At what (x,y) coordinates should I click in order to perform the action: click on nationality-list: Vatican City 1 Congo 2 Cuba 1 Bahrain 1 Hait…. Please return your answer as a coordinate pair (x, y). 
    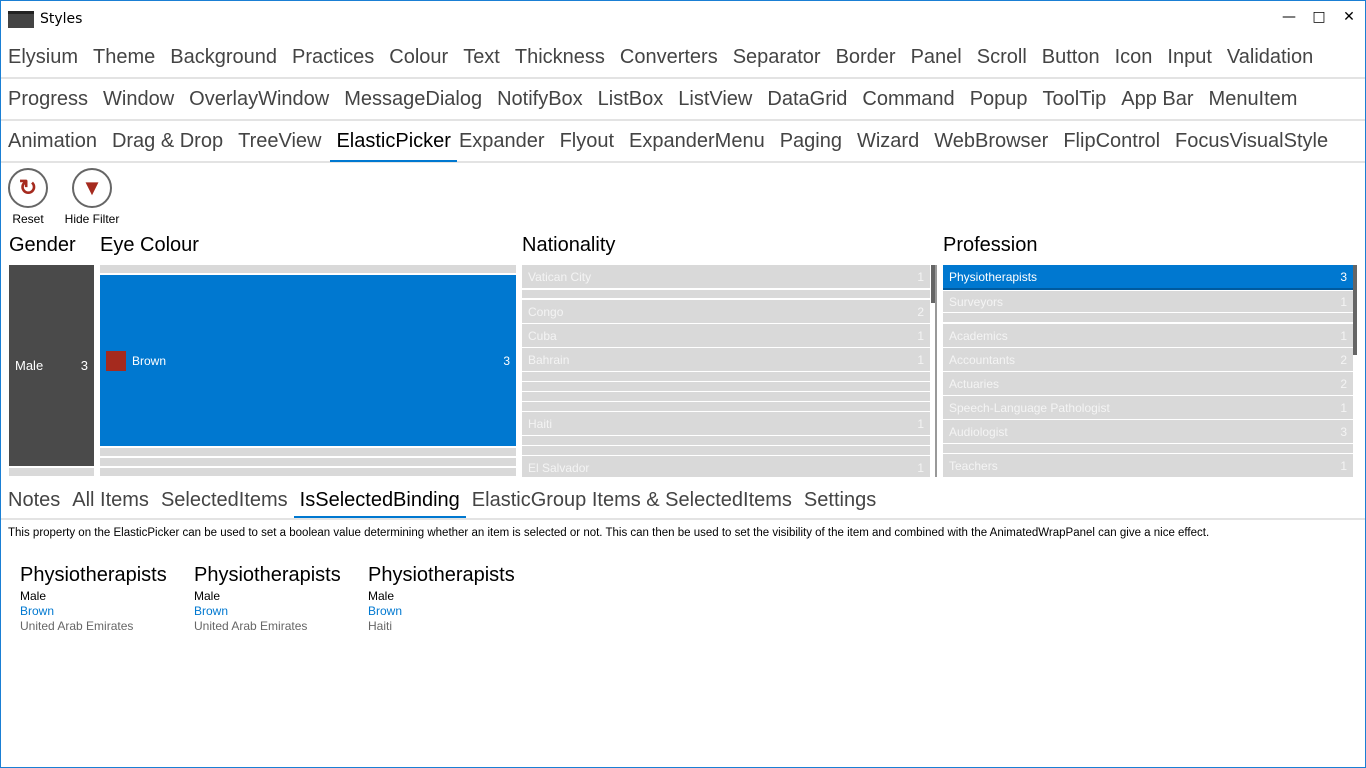
    Looking at the image, I should click on (730, 371).